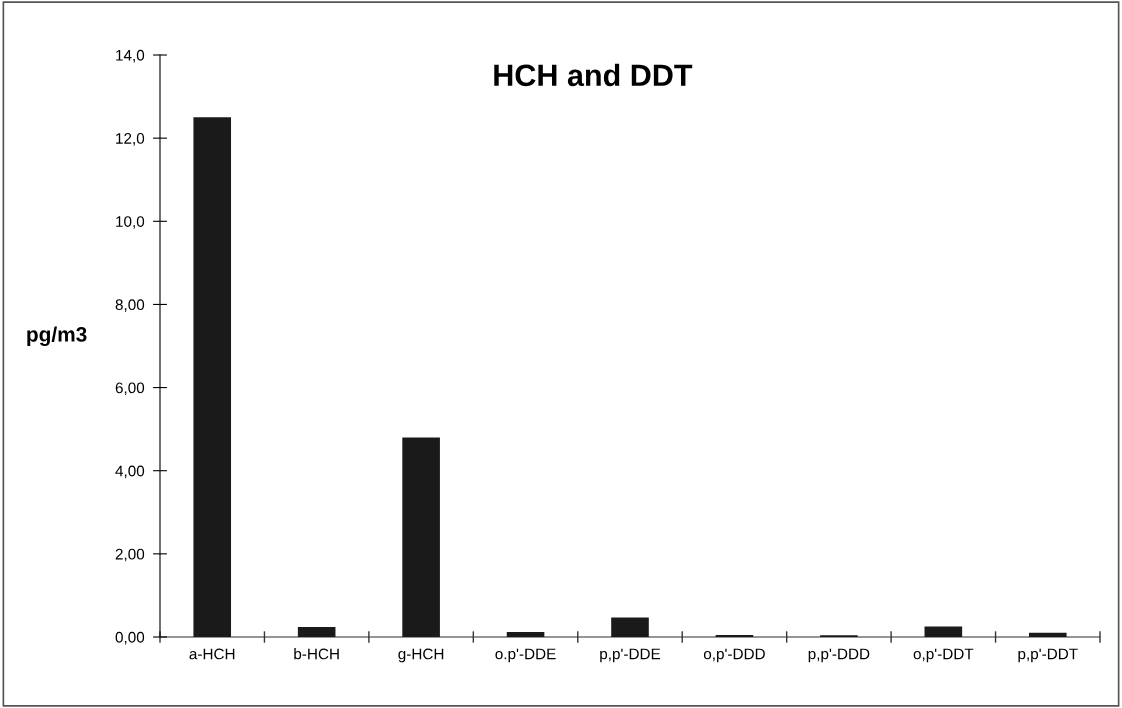  I want to click on x-tick-label: p,p'-DDT, so click(1048, 655).